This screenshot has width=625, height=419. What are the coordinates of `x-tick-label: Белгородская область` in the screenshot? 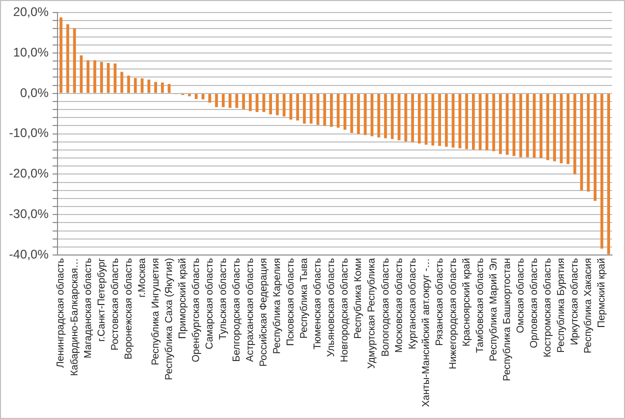 It's located at (237, 310).